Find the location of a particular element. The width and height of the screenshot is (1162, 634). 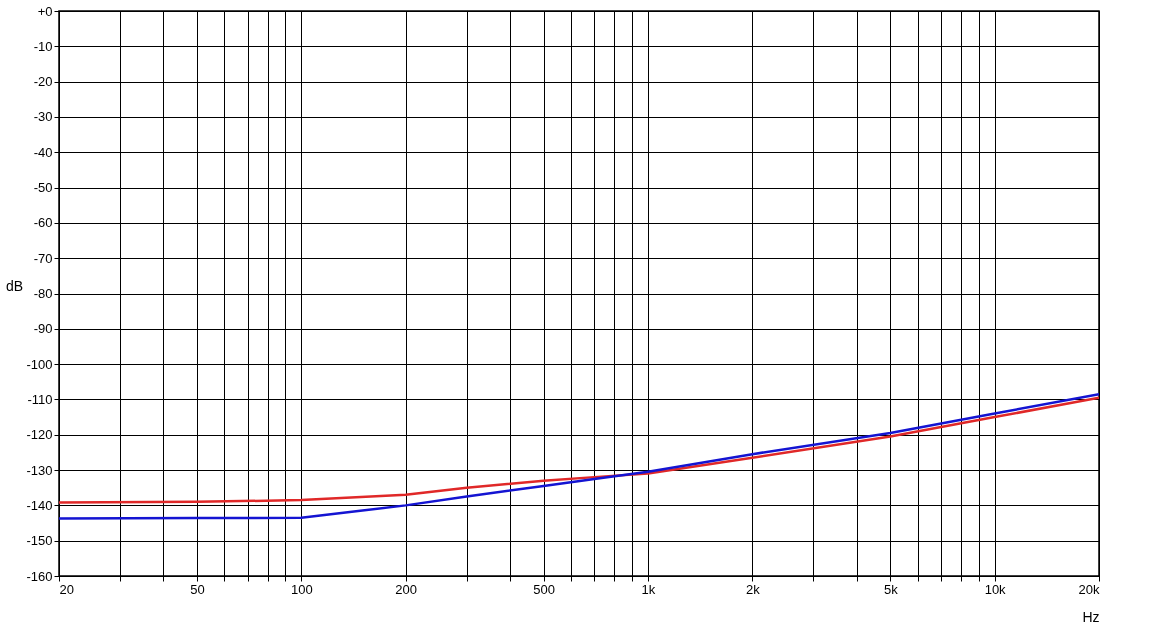

y-tick-label: -50 is located at coordinates (43, 188).